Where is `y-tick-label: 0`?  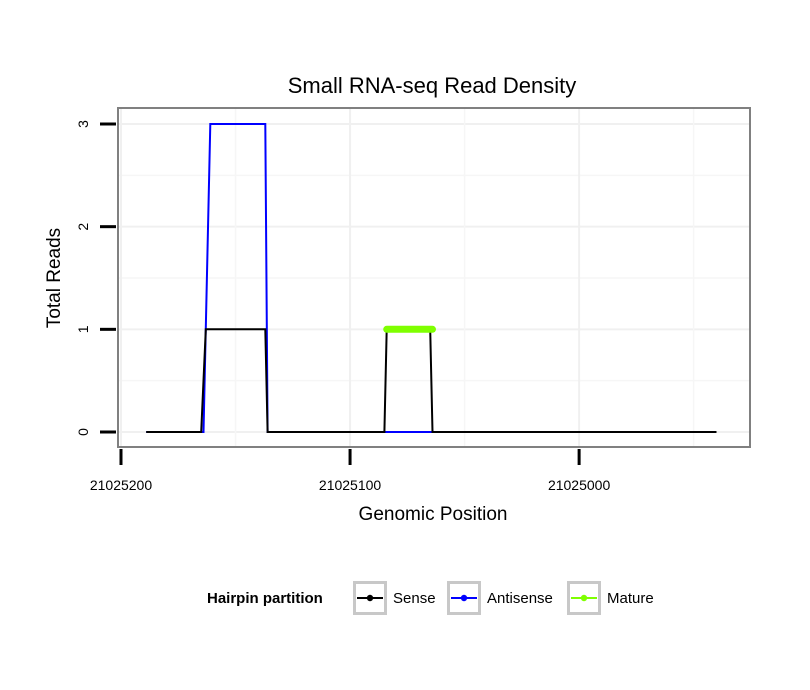 y-tick-label: 0 is located at coordinates (83, 432).